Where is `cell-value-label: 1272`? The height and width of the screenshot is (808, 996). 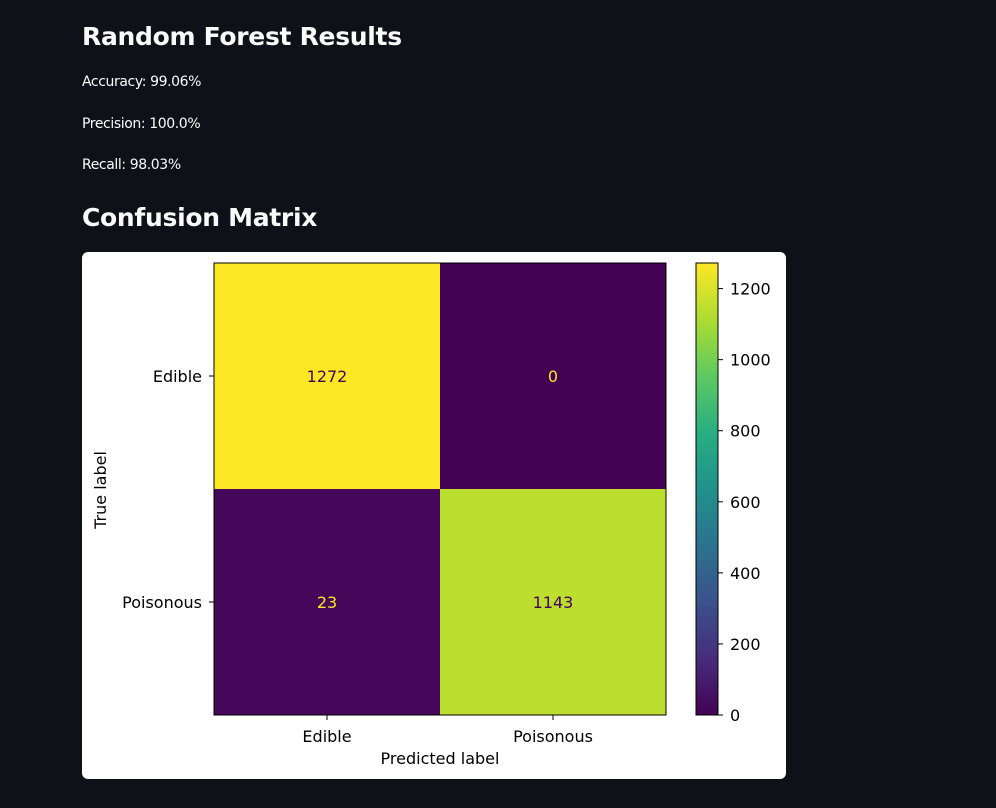 cell-value-label: 1272 is located at coordinates (327, 376).